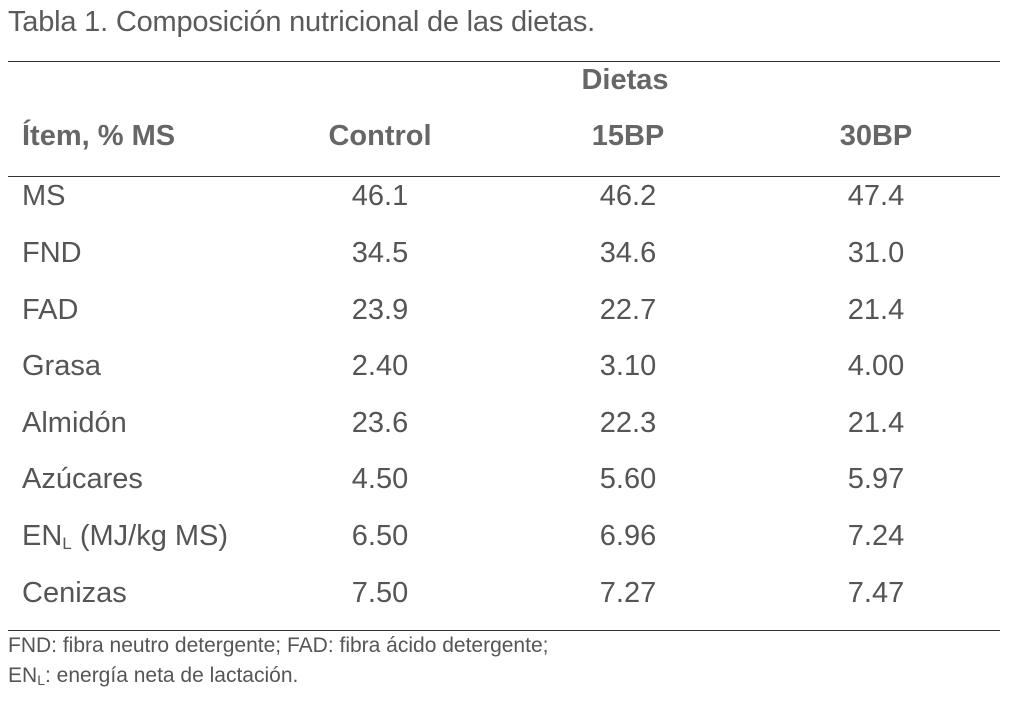 The width and height of the screenshot is (1010, 702). What do you see at coordinates (505, 605) in the screenshot?
I see `table-row: Cenizas 7.50 7.27 7.47` at bounding box center [505, 605].